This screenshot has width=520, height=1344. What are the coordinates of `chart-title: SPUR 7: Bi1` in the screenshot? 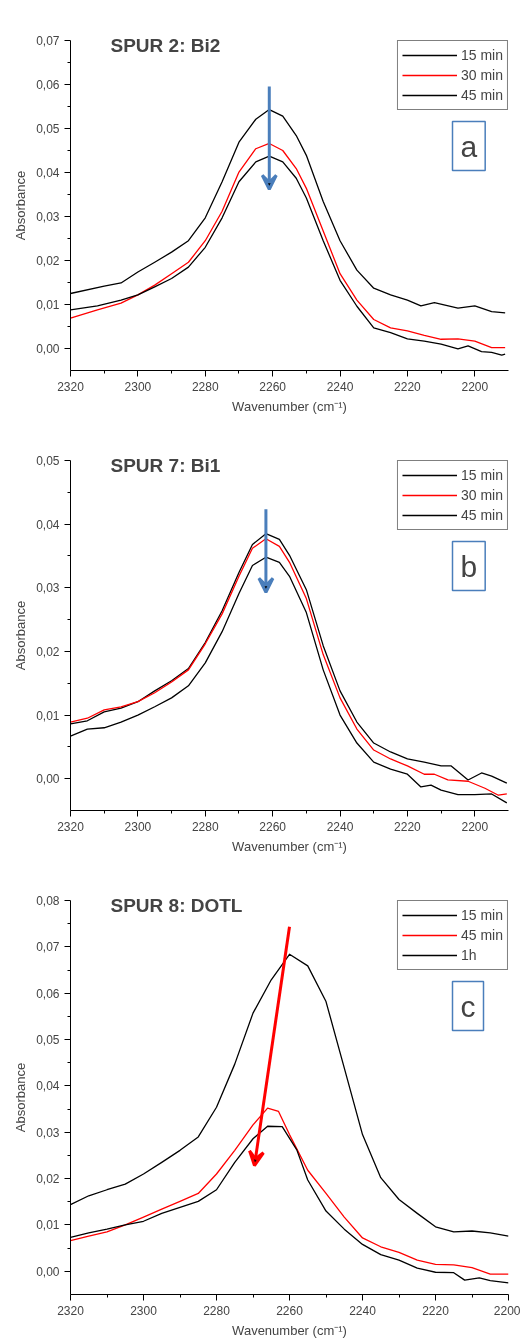 It's located at (165, 465).